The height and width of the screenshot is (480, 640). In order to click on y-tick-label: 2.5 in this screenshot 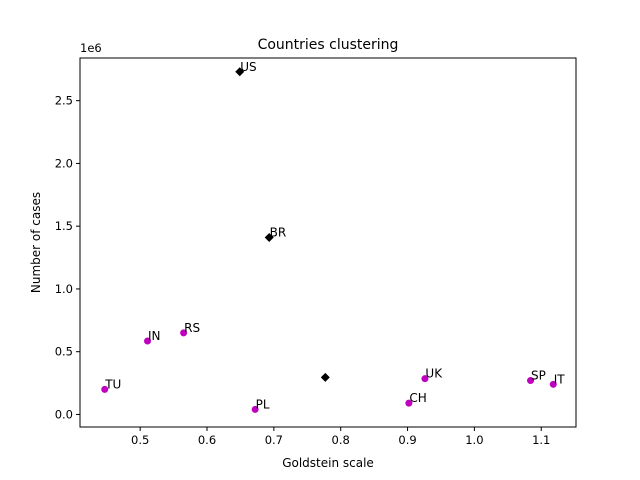, I will do `click(64, 101)`.